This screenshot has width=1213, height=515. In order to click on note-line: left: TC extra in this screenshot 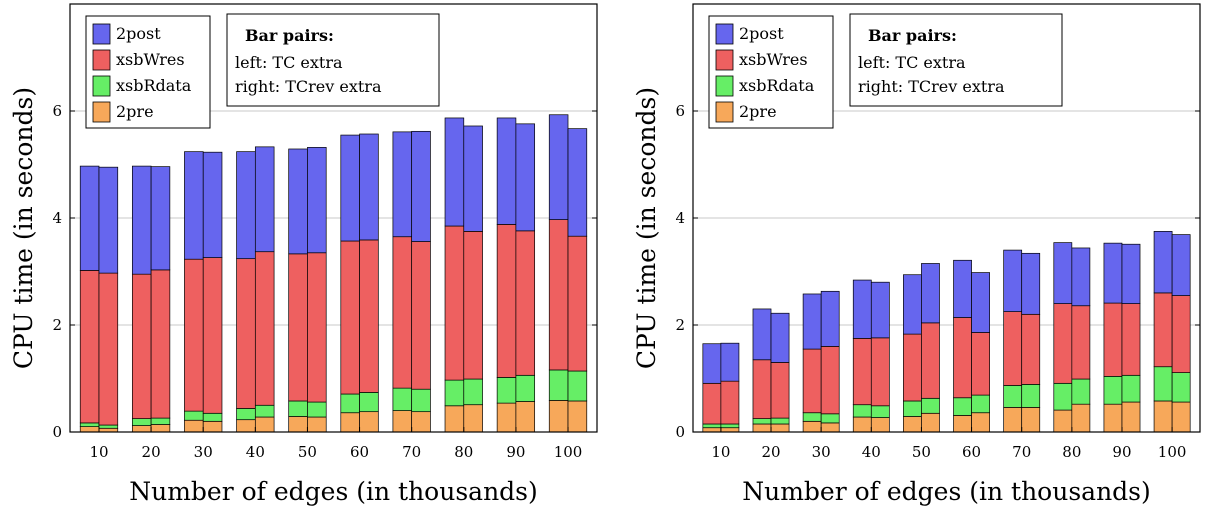, I will do `click(289, 62)`.